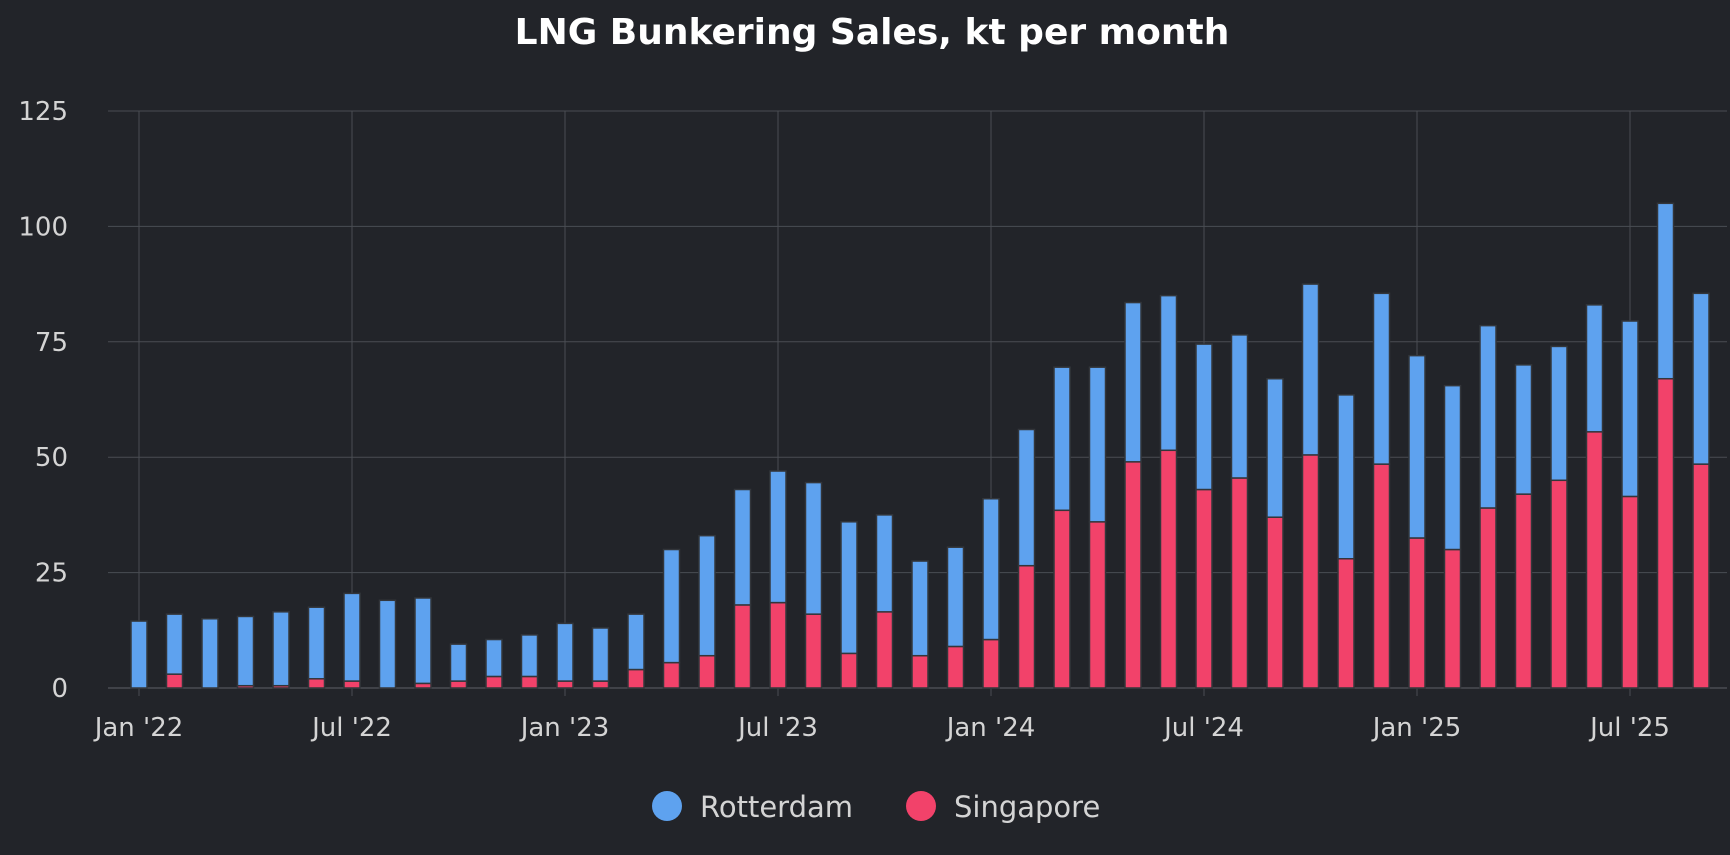 This screenshot has height=855, width=1730. Describe the element at coordinates (316, 683) in the screenshot. I see `bar-singapore: Jun 2022 – Singapore: 2` at that location.